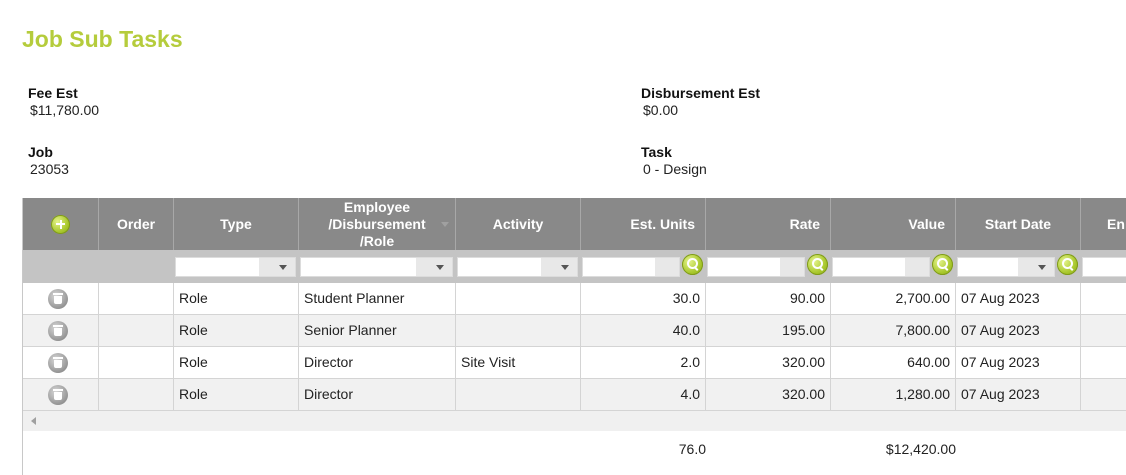 The image size is (1126, 475). What do you see at coordinates (377, 240) in the screenshot?
I see `header-employee-line3: /Role` at bounding box center [377, 240].